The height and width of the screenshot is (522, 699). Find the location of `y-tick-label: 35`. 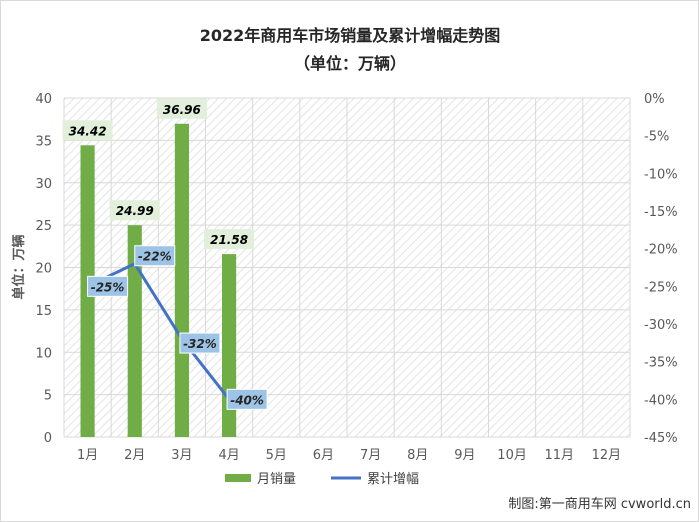

y-tick-label: 35 is located at coordinates (43, 141).